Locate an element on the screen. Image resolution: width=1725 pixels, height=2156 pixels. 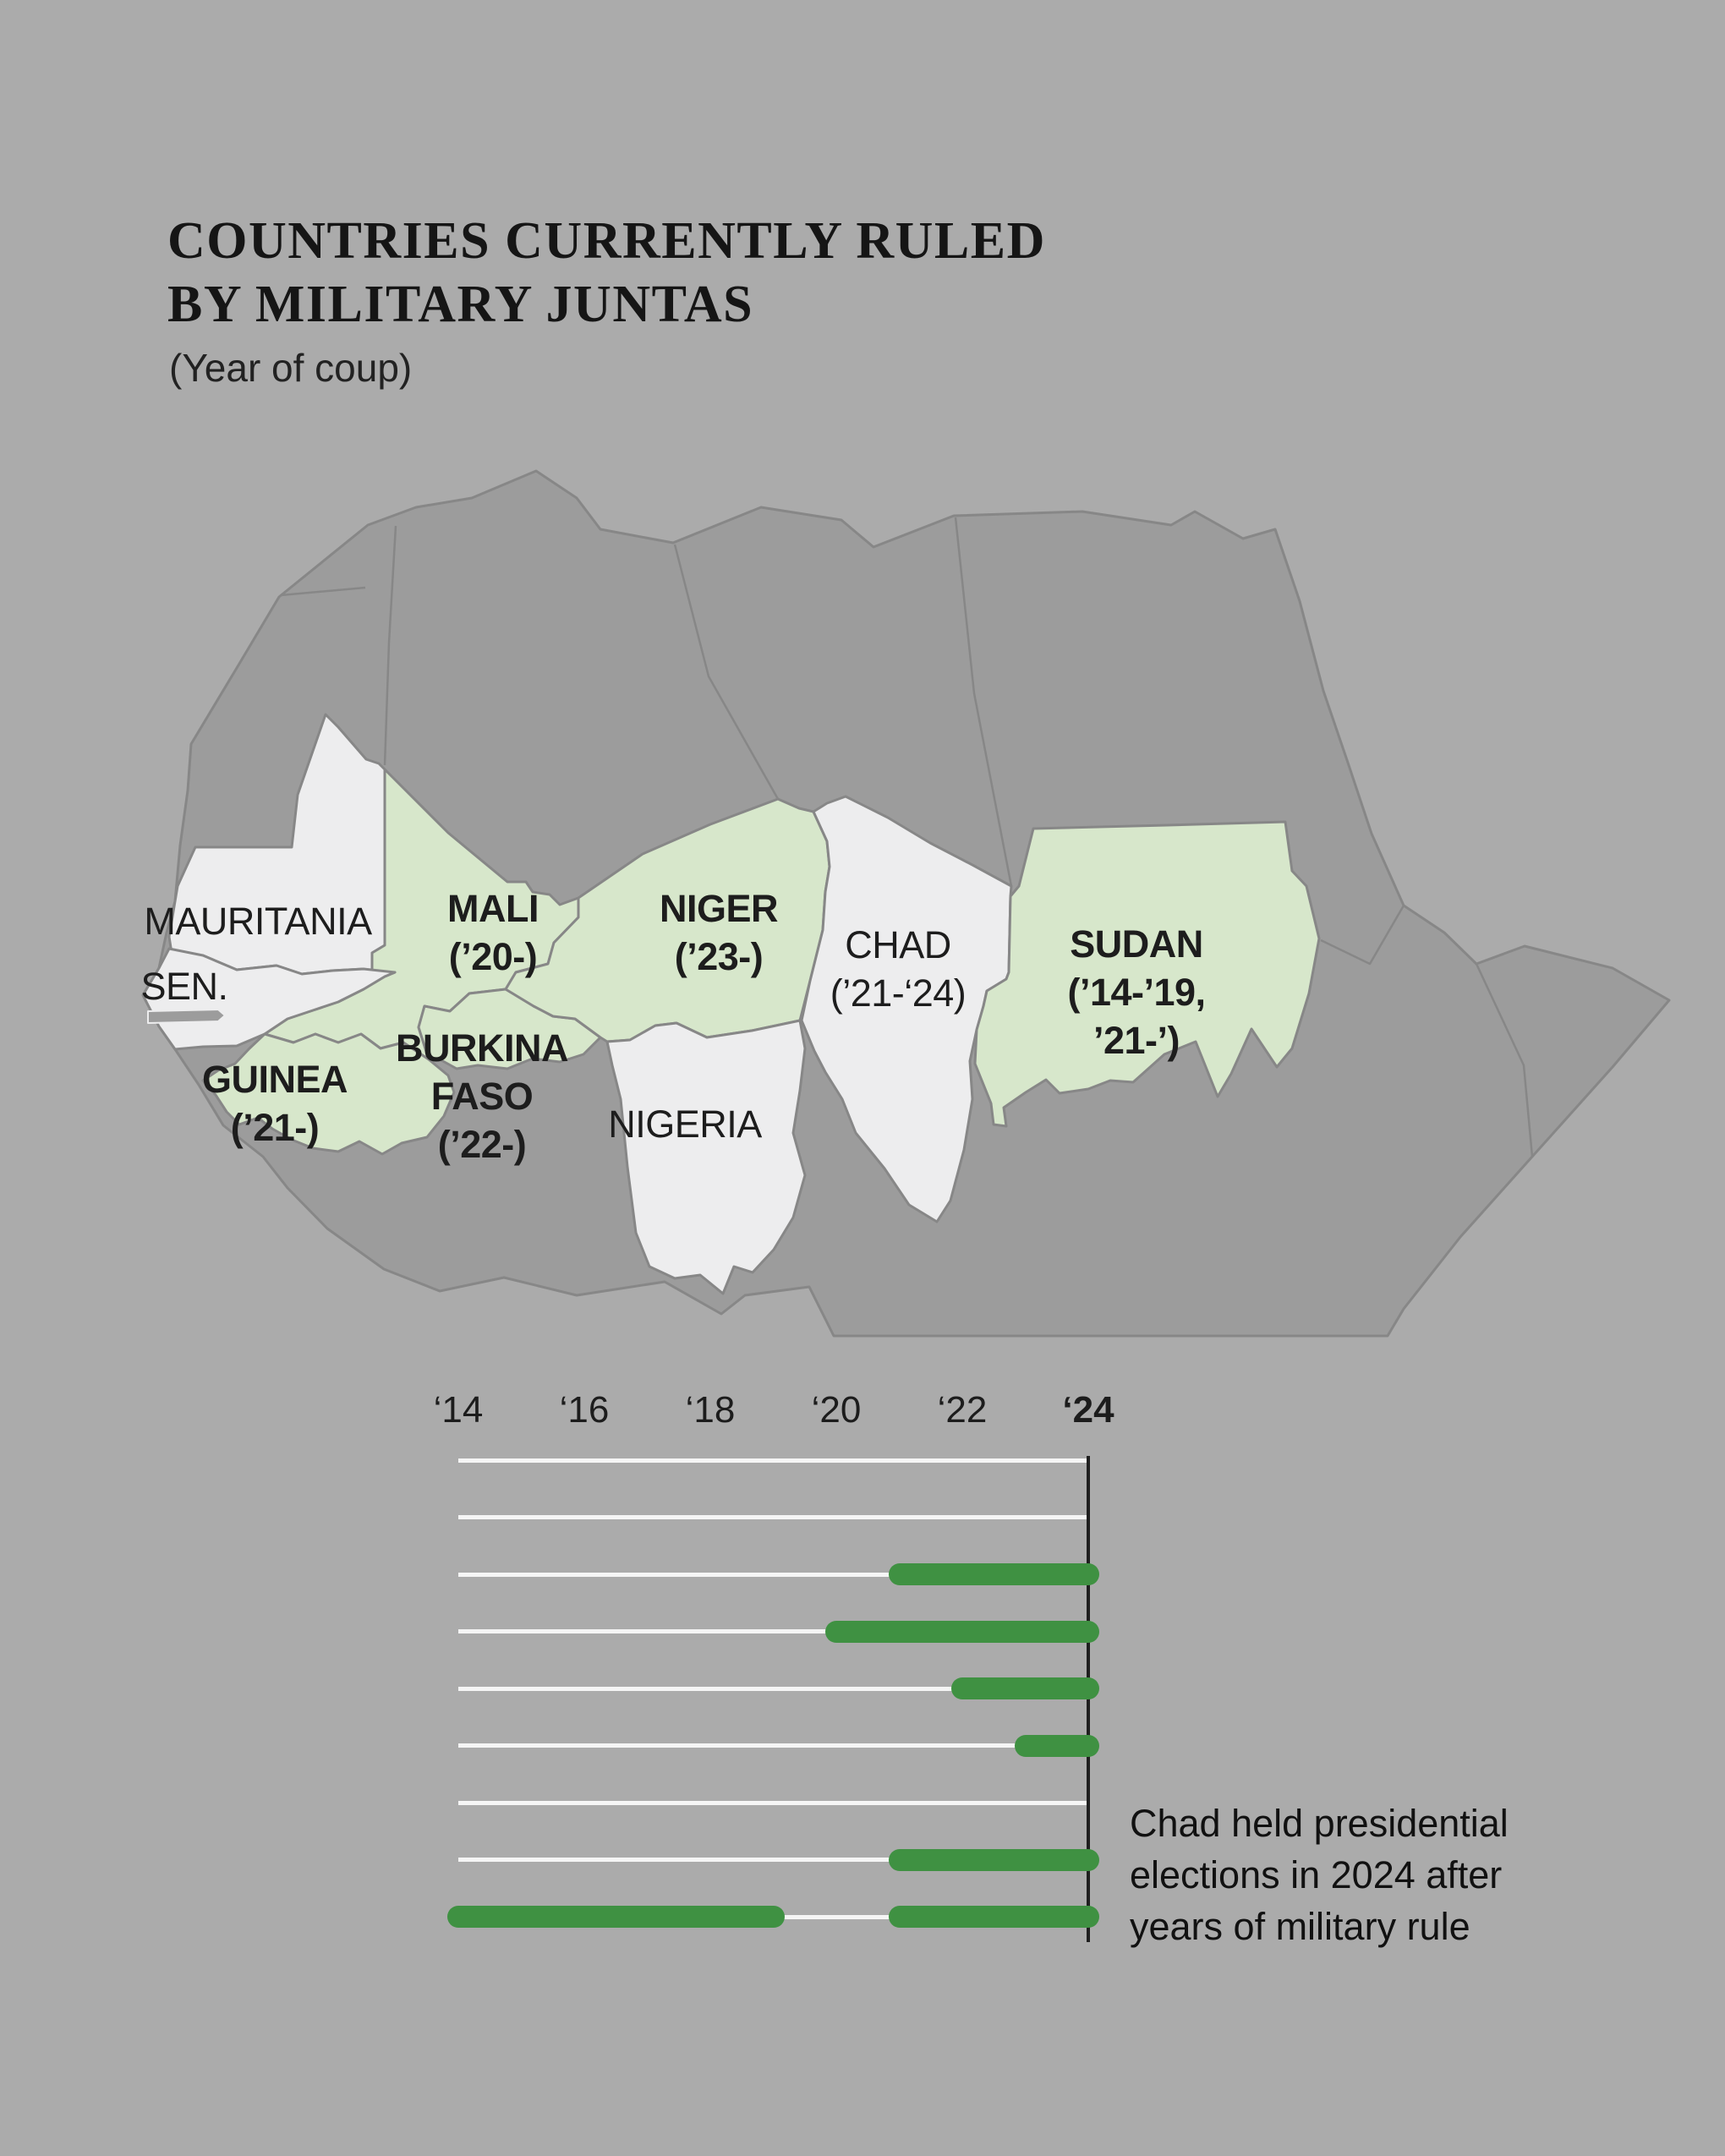
axis-tick-2016: ‘16 is located at coordinates (584, 1410).